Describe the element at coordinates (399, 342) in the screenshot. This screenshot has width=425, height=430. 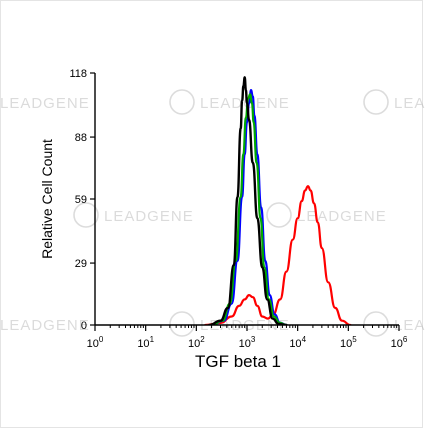
I see `x-tick-label: 10⁶` at that location.